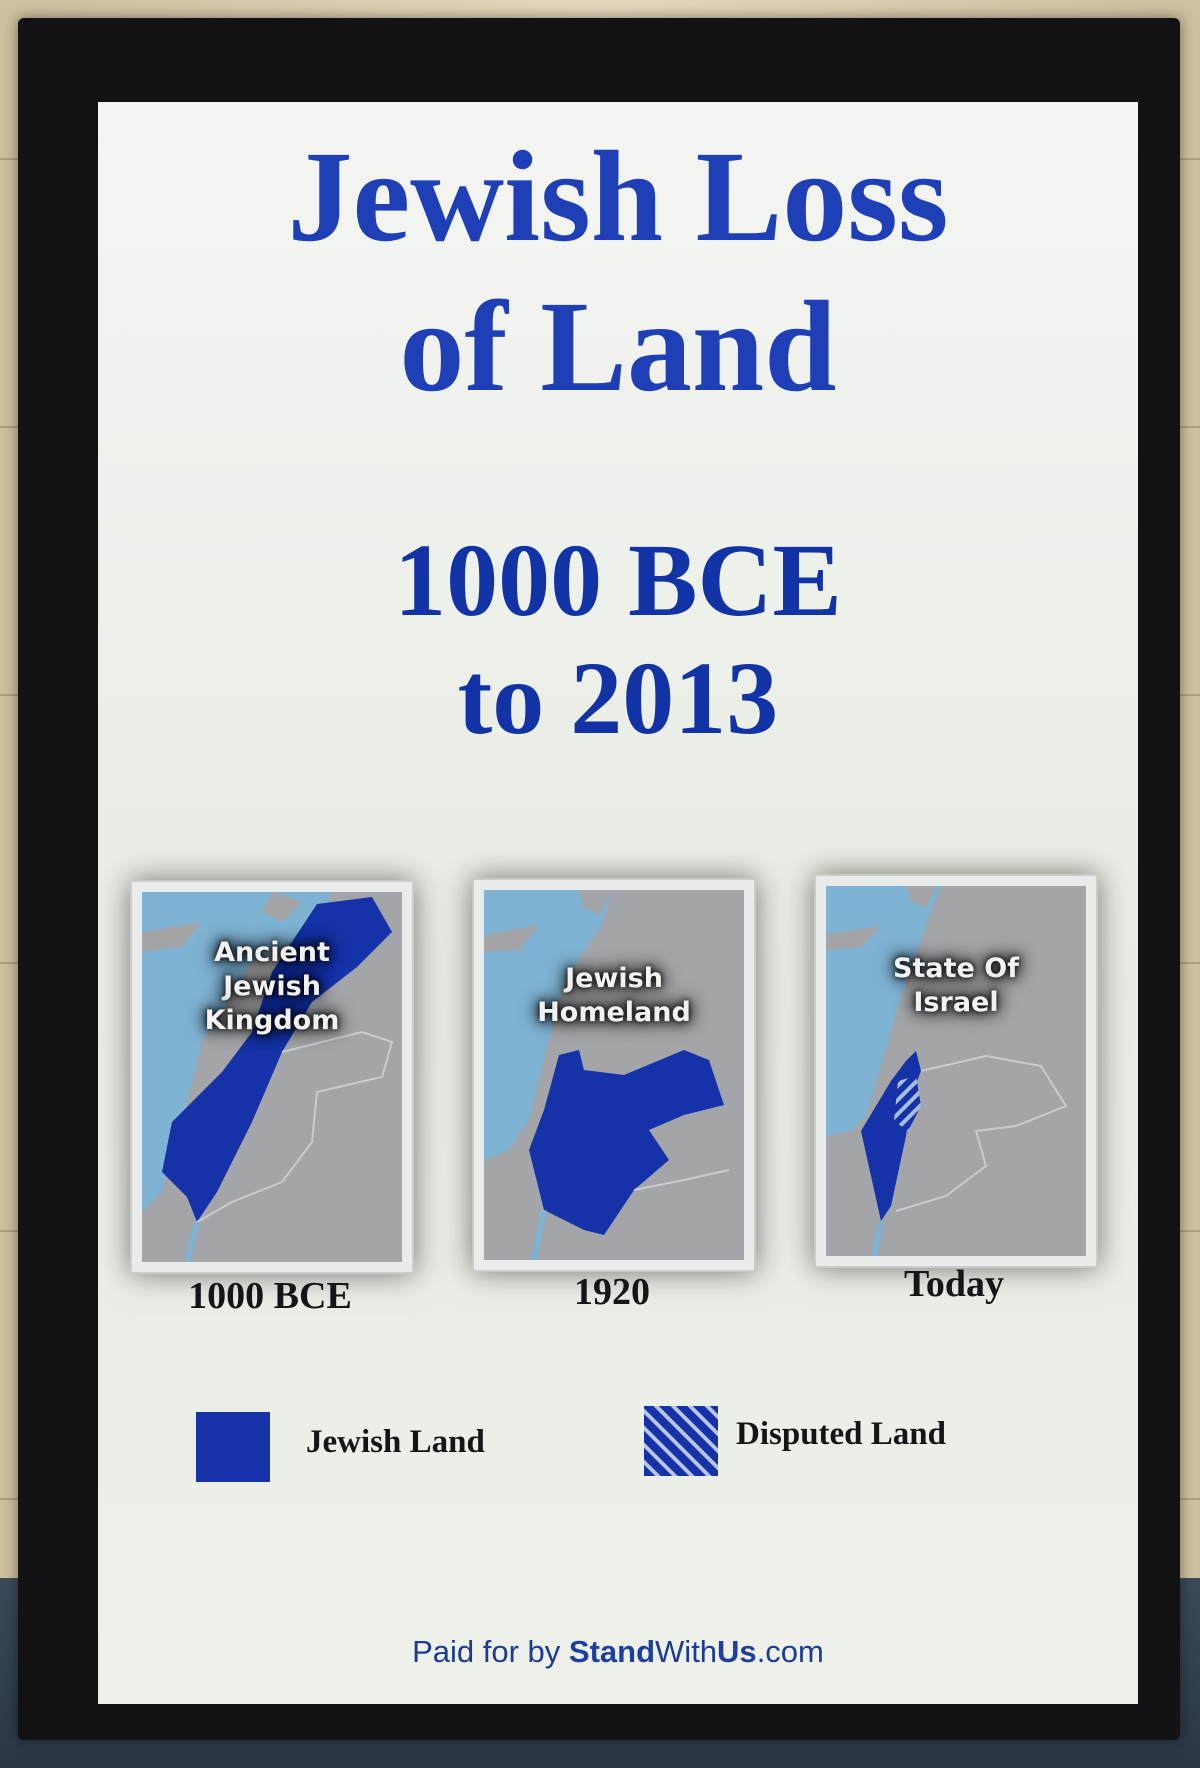 This screenshot has width=1200, height=1768. What do you see at coordinates (233, 1447) in the screenshot?
I see `legend-swatch-jewish-land` at bounding box center [233, 1447].